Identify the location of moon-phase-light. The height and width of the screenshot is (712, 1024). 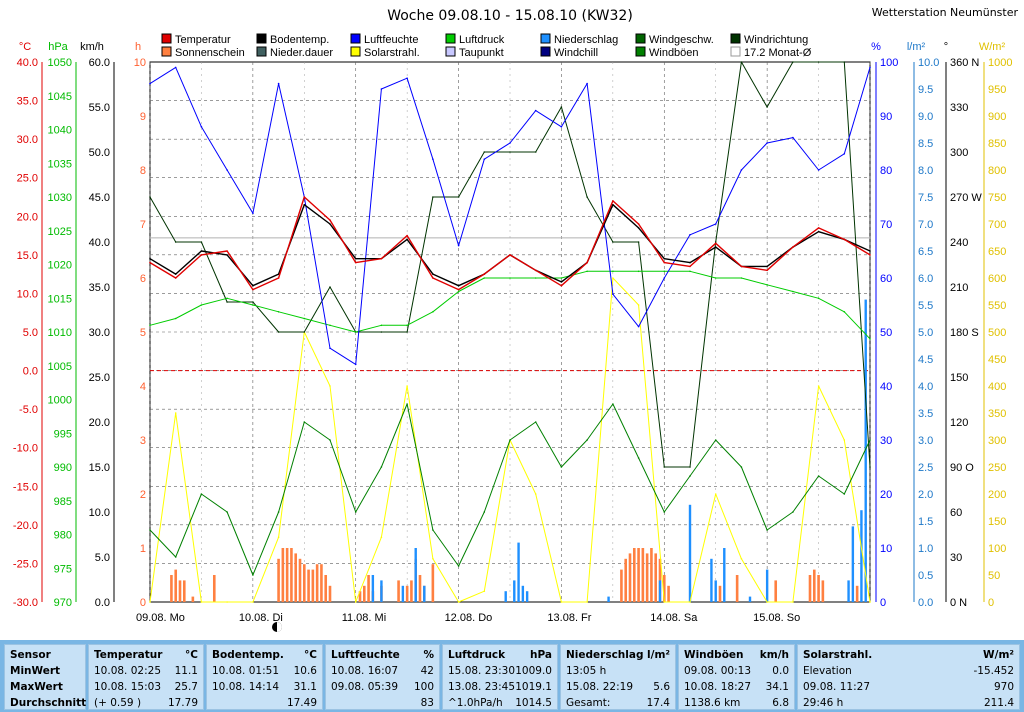
(279, 627).